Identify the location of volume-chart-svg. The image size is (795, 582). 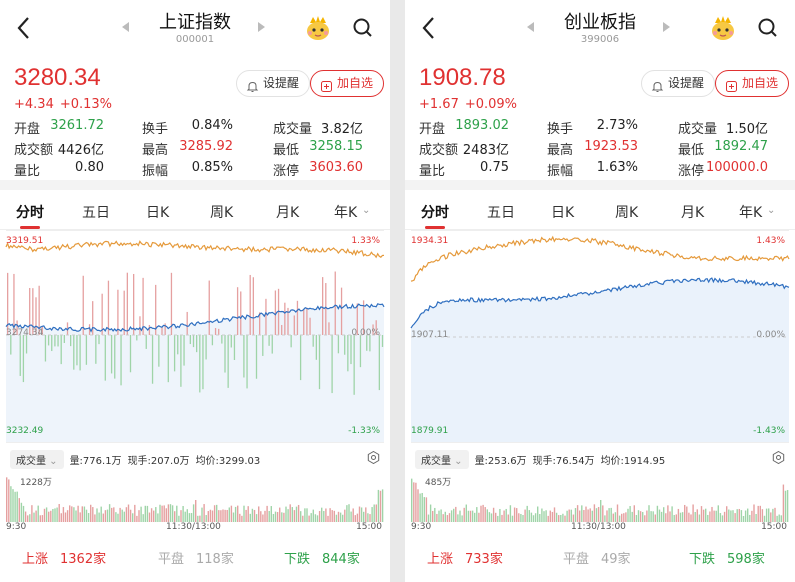
(600, 500).